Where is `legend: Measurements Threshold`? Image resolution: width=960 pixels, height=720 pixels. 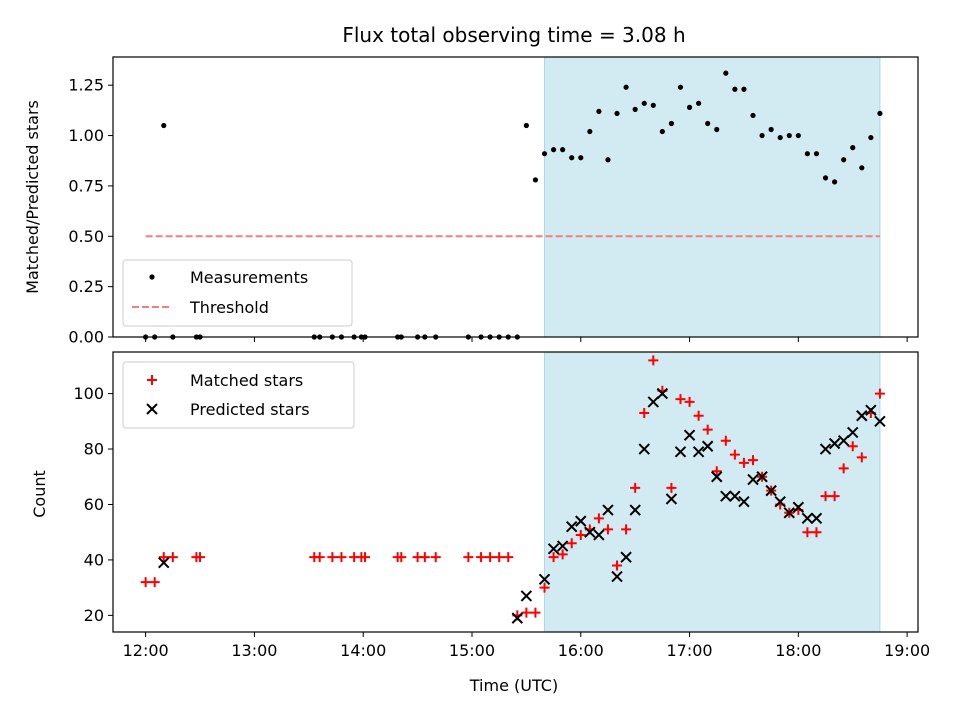 legend: Measurements Threshold is located at coordinates (237, 293).